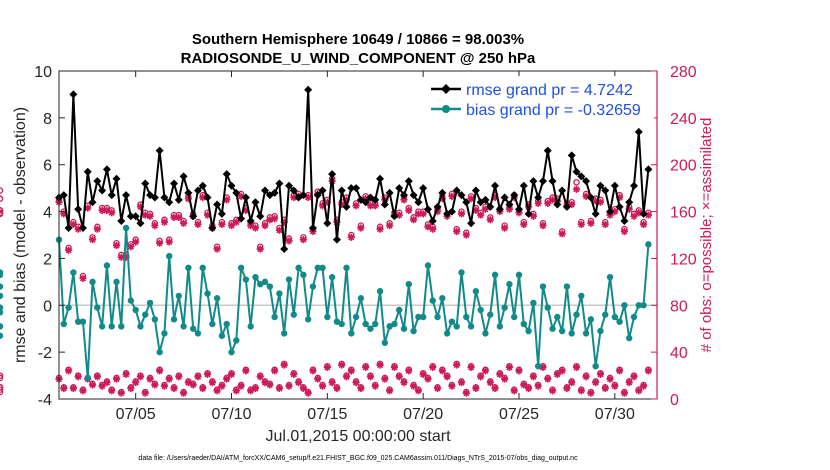  What do you see at coordinates (47, 259) in the screenshot?
I see `y-tick-label: 2` at bounding box center [47, 259].